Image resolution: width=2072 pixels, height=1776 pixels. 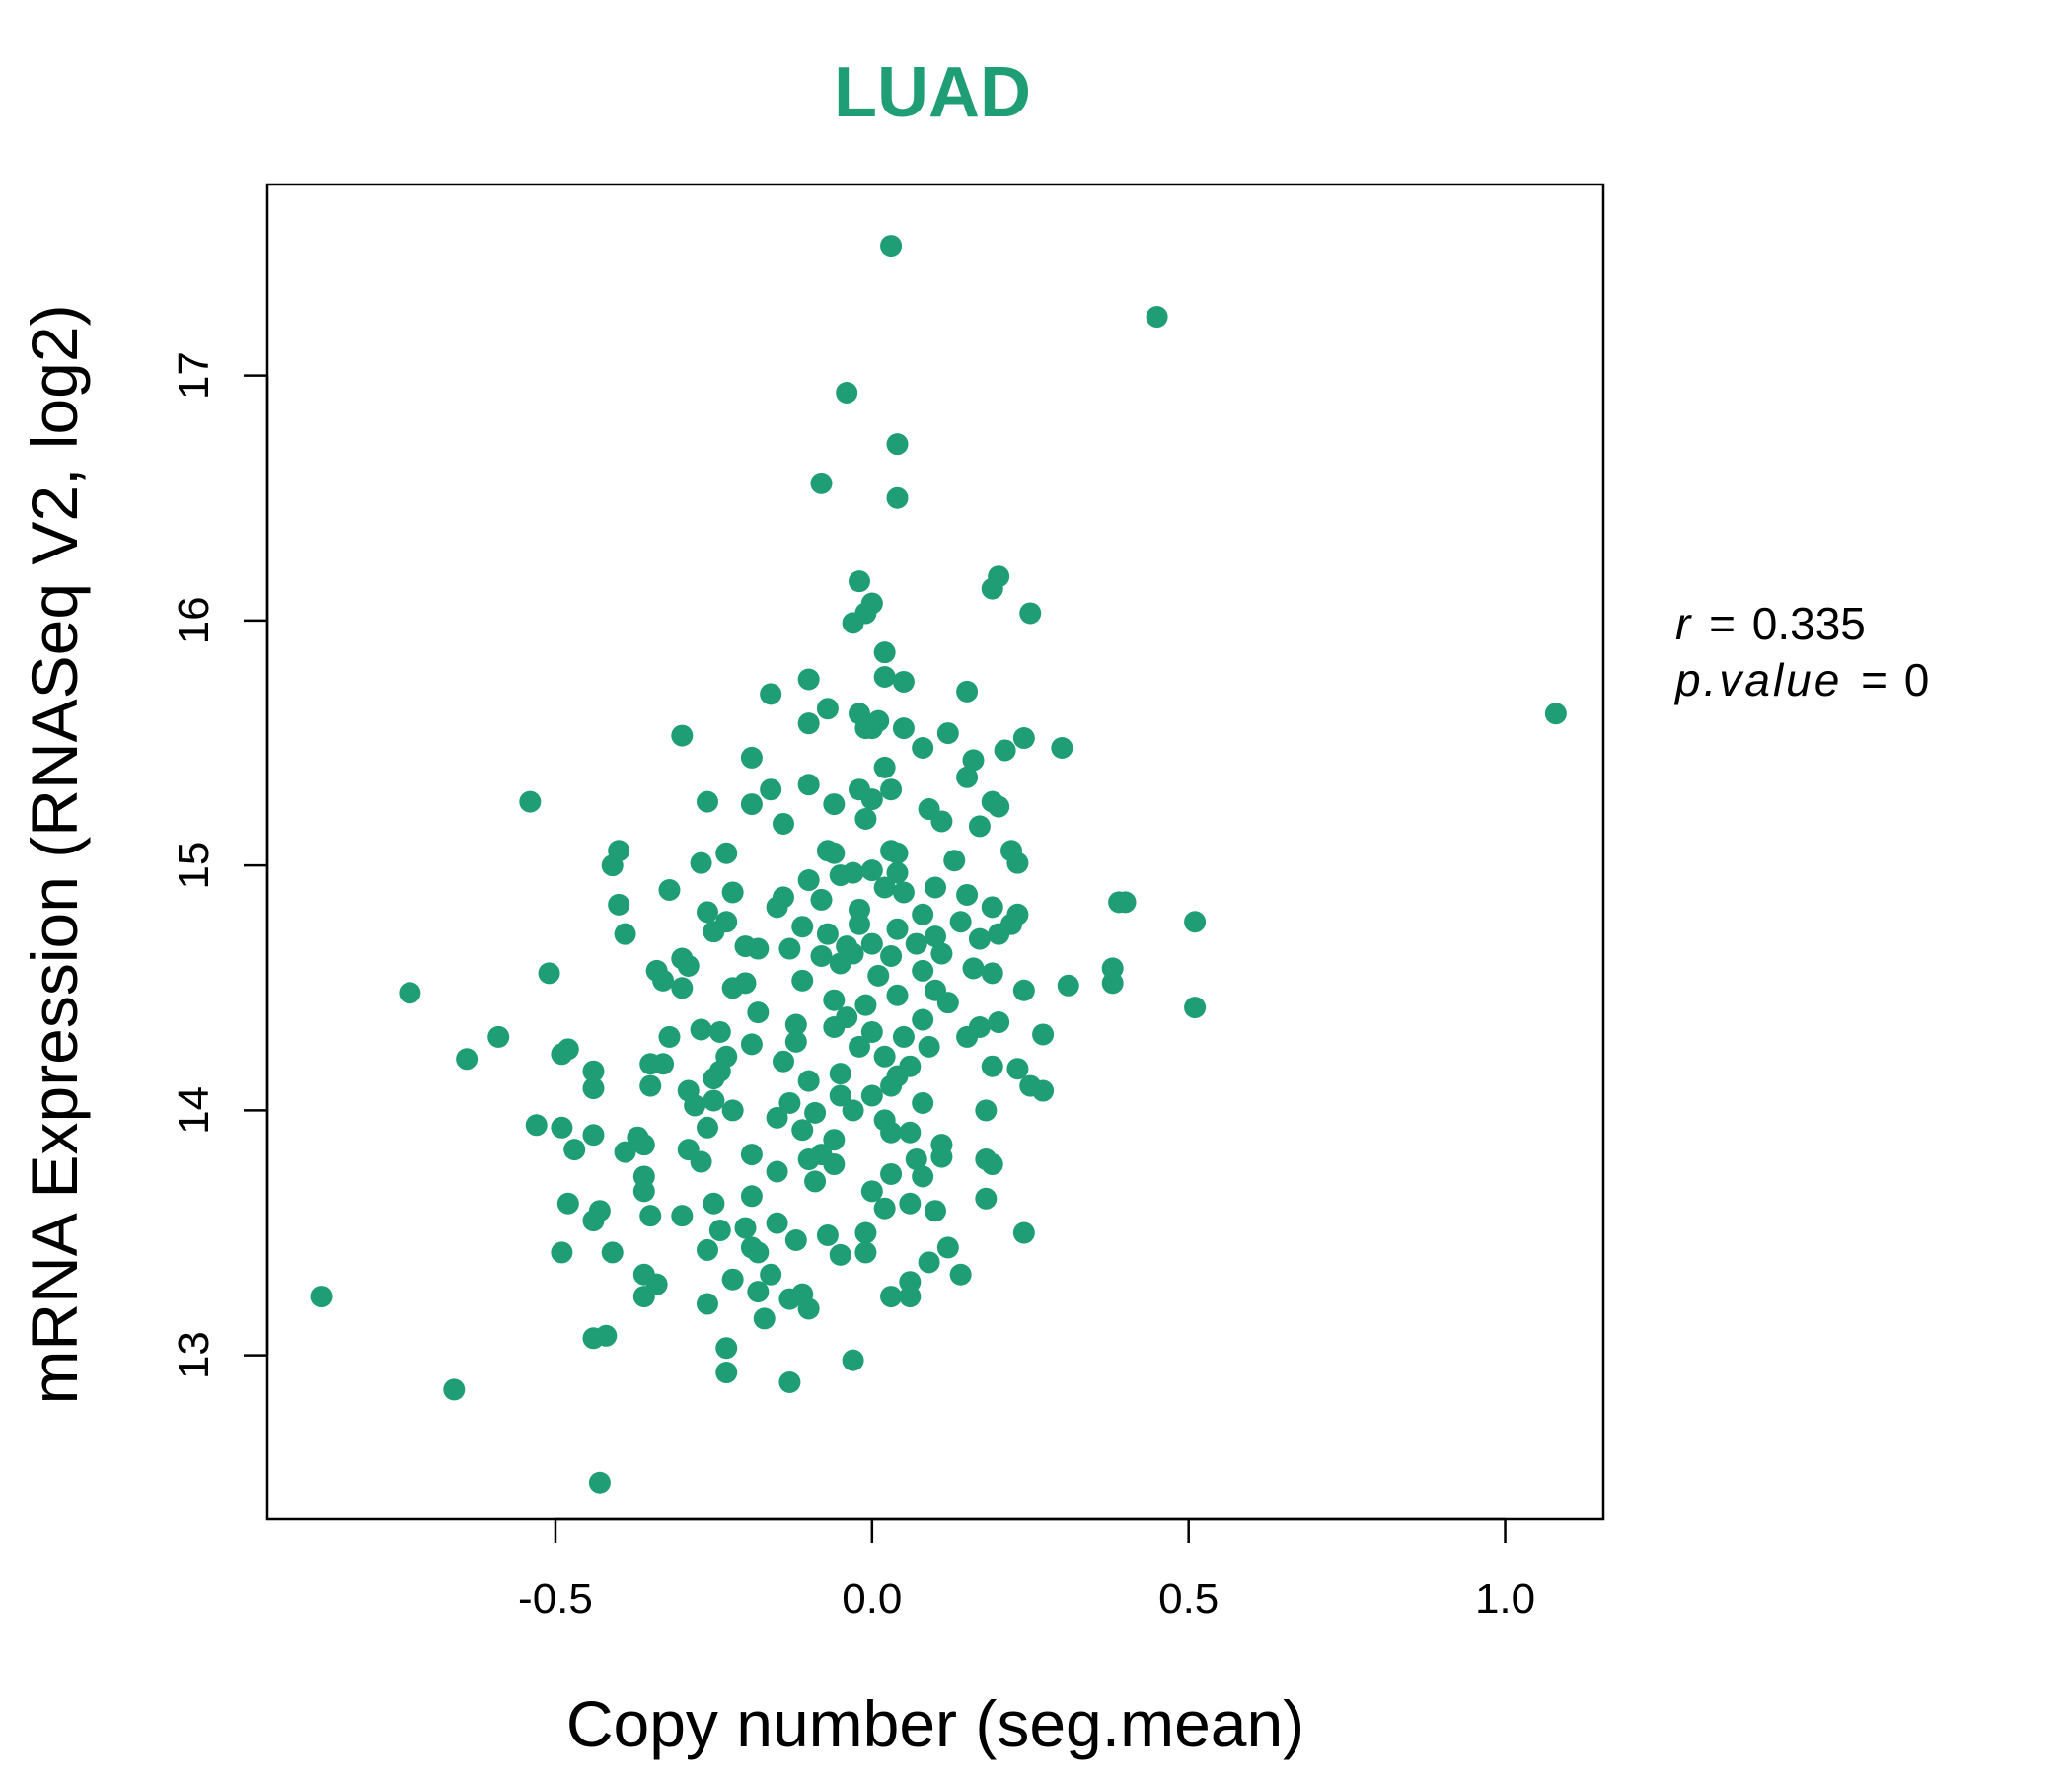 I want to click on y-tick-label: 13, so click(x=194, y=1355).